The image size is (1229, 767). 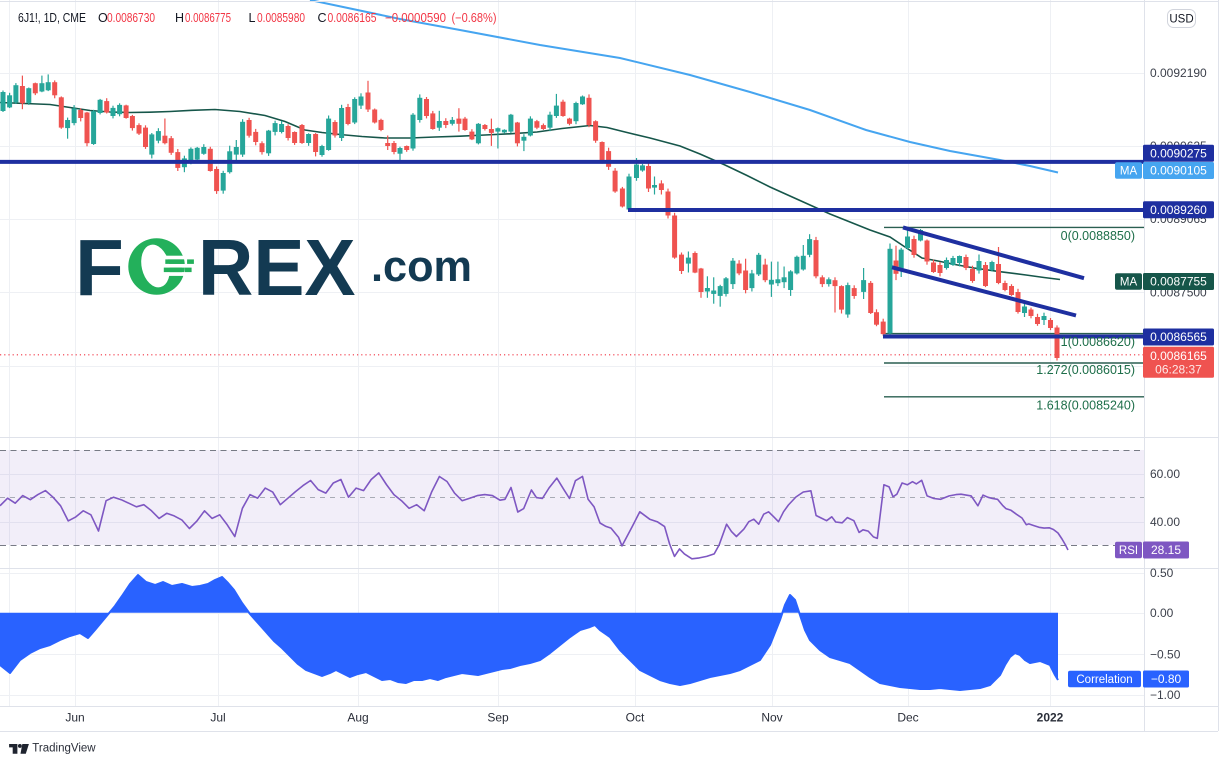 I want to click on svg-text: −0.0000590, so click(x=415, y=18).